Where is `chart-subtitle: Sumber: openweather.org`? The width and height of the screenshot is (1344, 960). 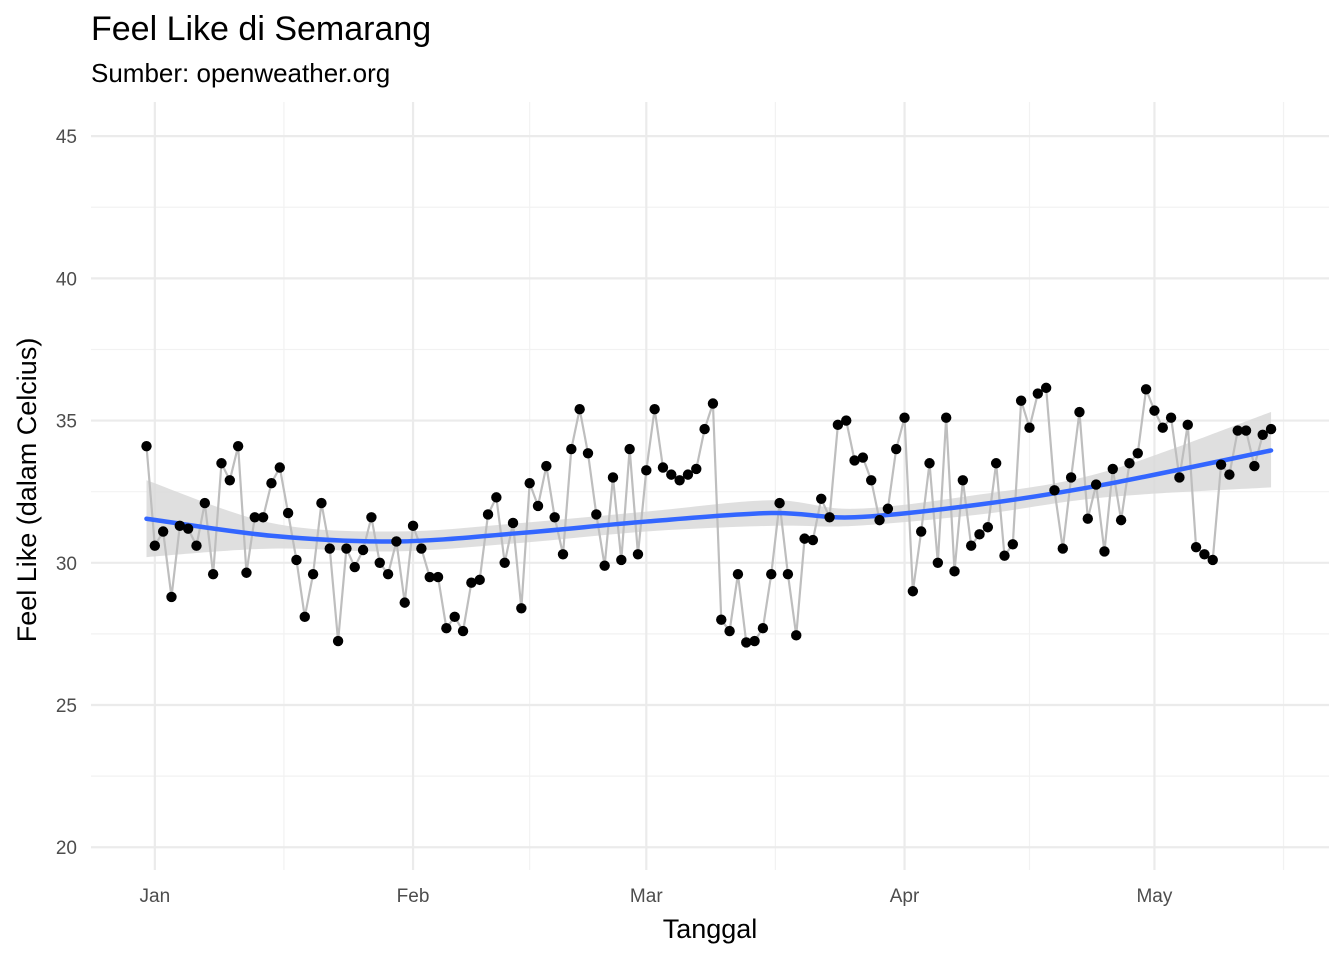
chart-subtitle: Sumber: openweather.org is located at coordinates (241, 73).